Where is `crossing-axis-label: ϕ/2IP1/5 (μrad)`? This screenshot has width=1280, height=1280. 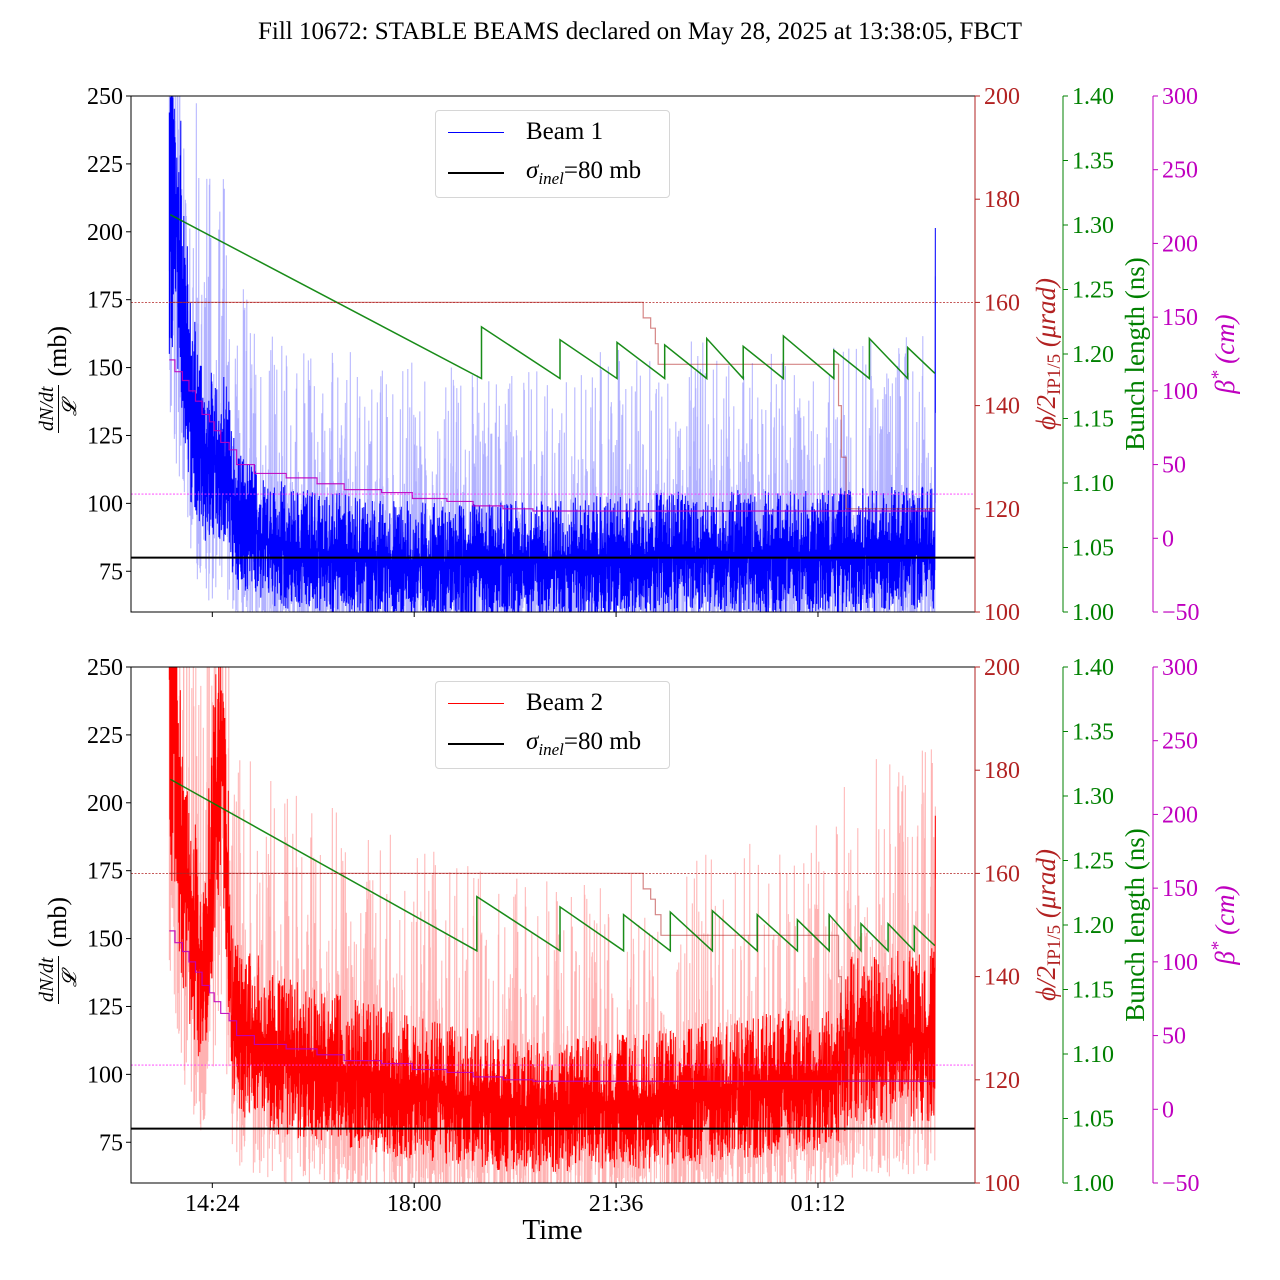 crossing-axis-label: ϕ/2IP1/5 (μrad) is located at coordinates (1048, 354).